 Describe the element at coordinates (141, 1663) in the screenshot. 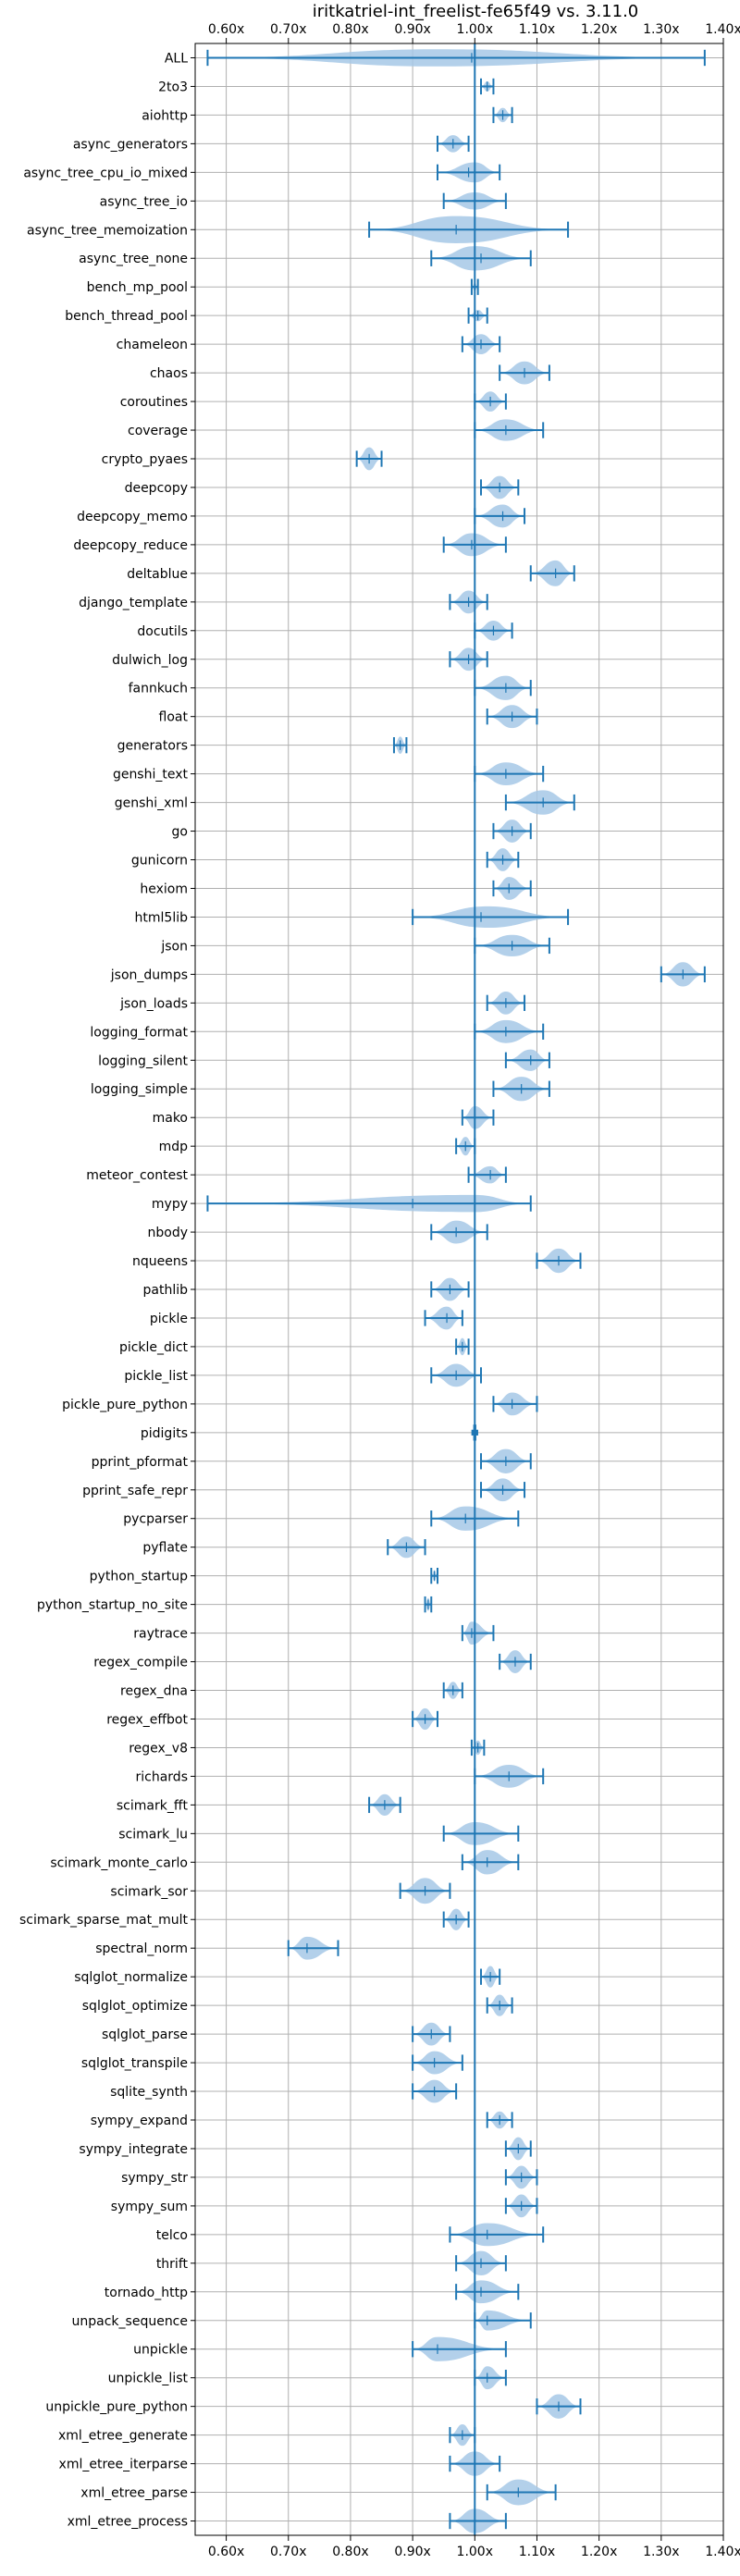

I see `category-label: regex_compile` at that location.